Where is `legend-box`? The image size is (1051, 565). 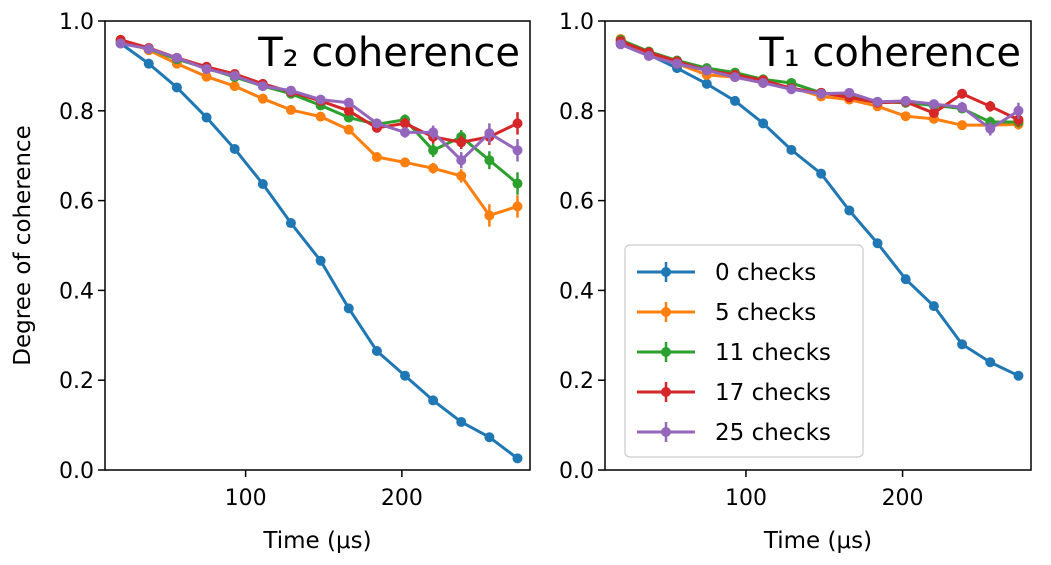
legend-box is located at coordinates (744, 351).